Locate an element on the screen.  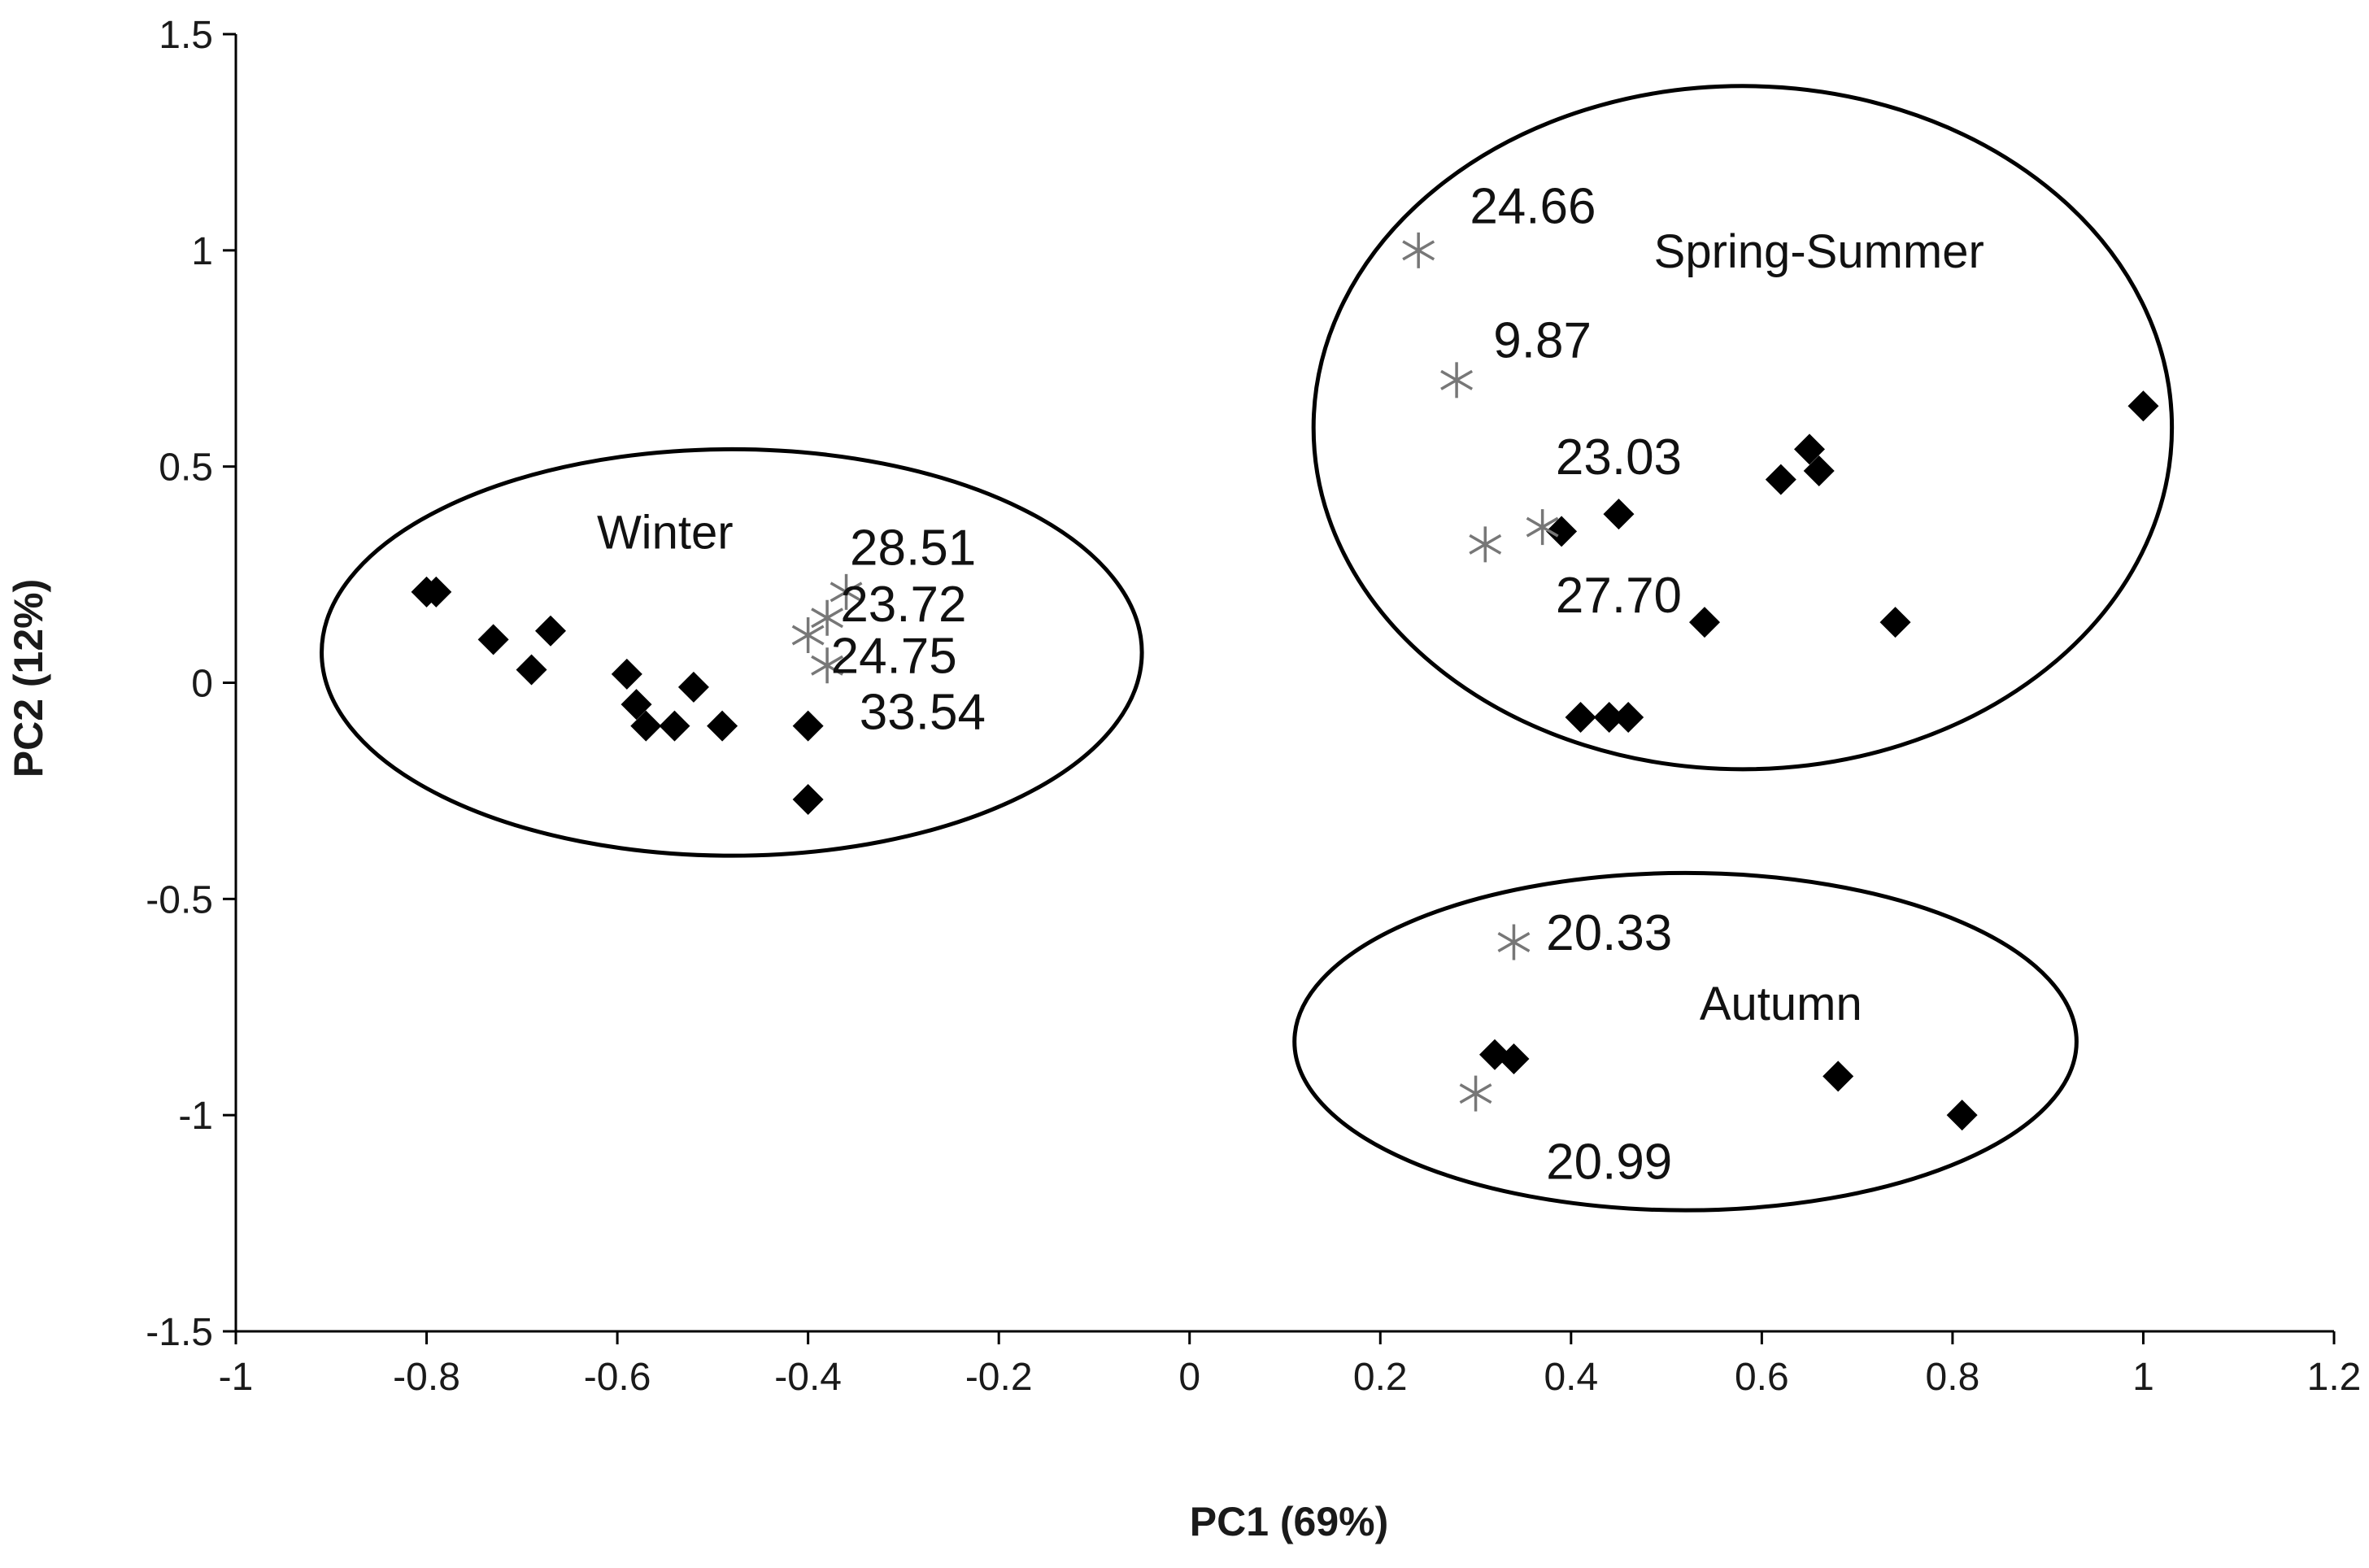
data-label: 20.99 is located at coordinates (1609, 1163).